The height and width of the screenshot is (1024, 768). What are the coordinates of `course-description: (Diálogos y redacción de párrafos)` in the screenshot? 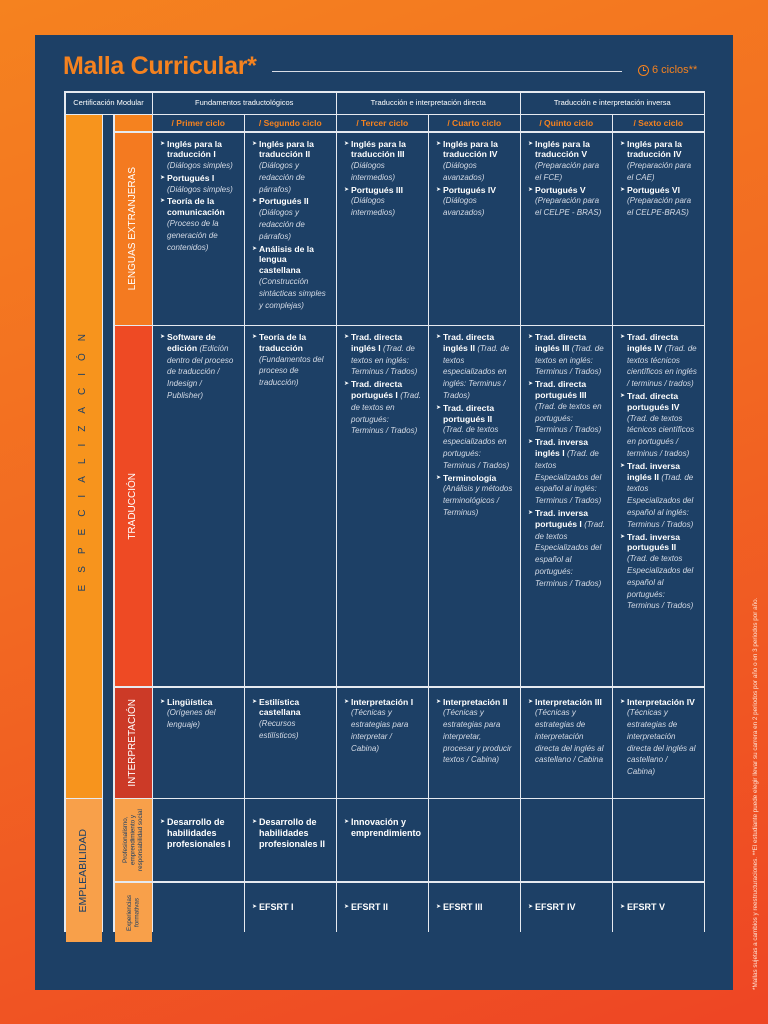 It's located at (282, 177).